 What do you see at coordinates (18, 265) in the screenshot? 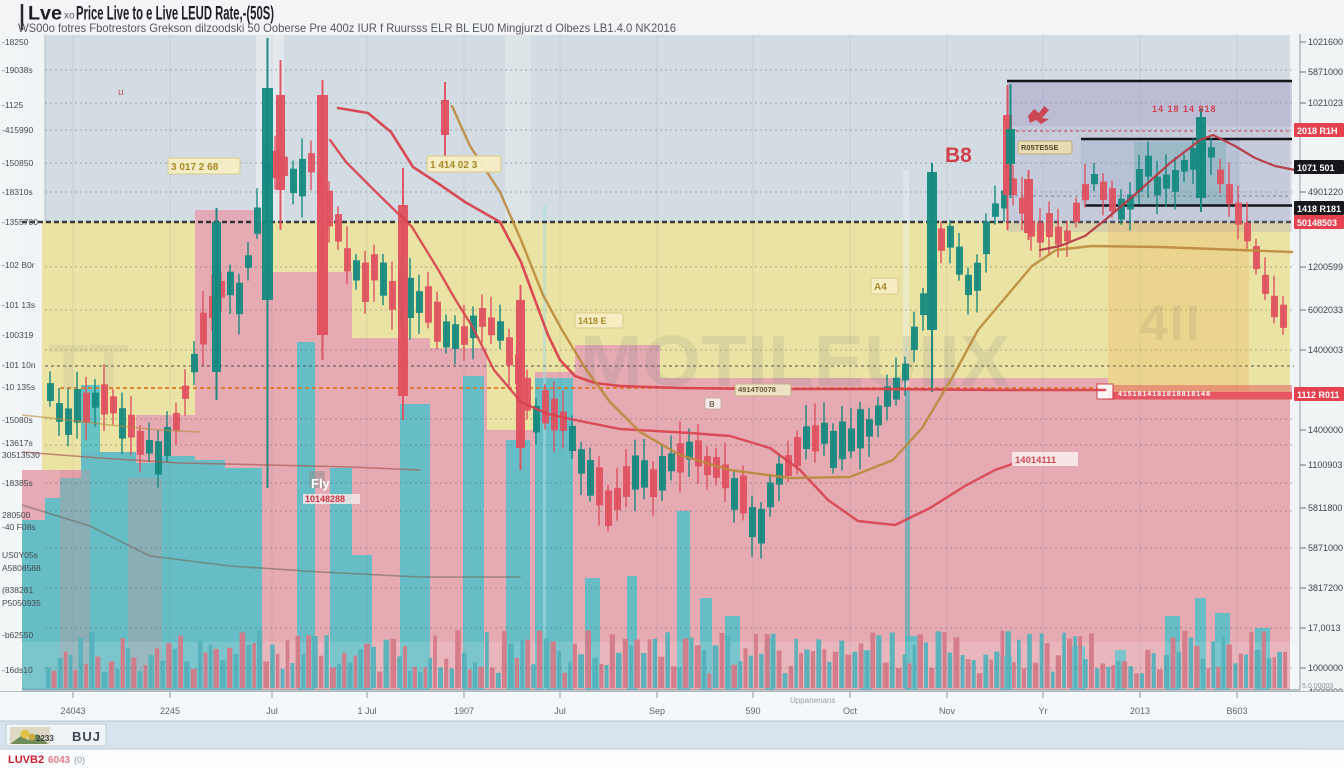
I see `svg-text: -102 B0r` at bounding box center [18, 265].